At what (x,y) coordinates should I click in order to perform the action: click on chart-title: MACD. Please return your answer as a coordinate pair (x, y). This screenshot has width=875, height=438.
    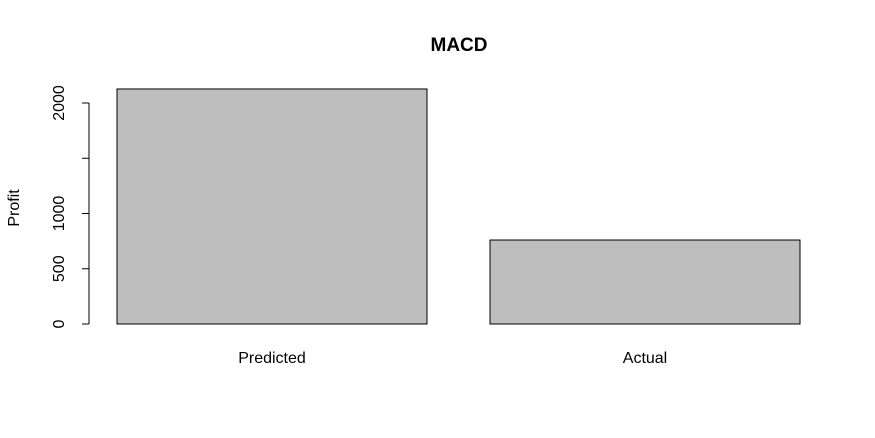
    Looking at the image, I should click on (459, 45).